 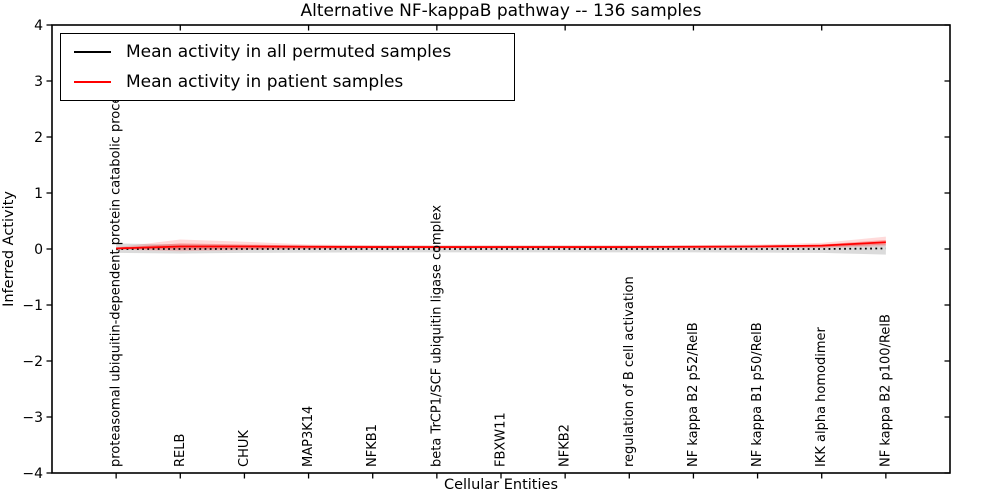 I want to click on x-tick-label: FBXW11, so click(x=501, y=439).